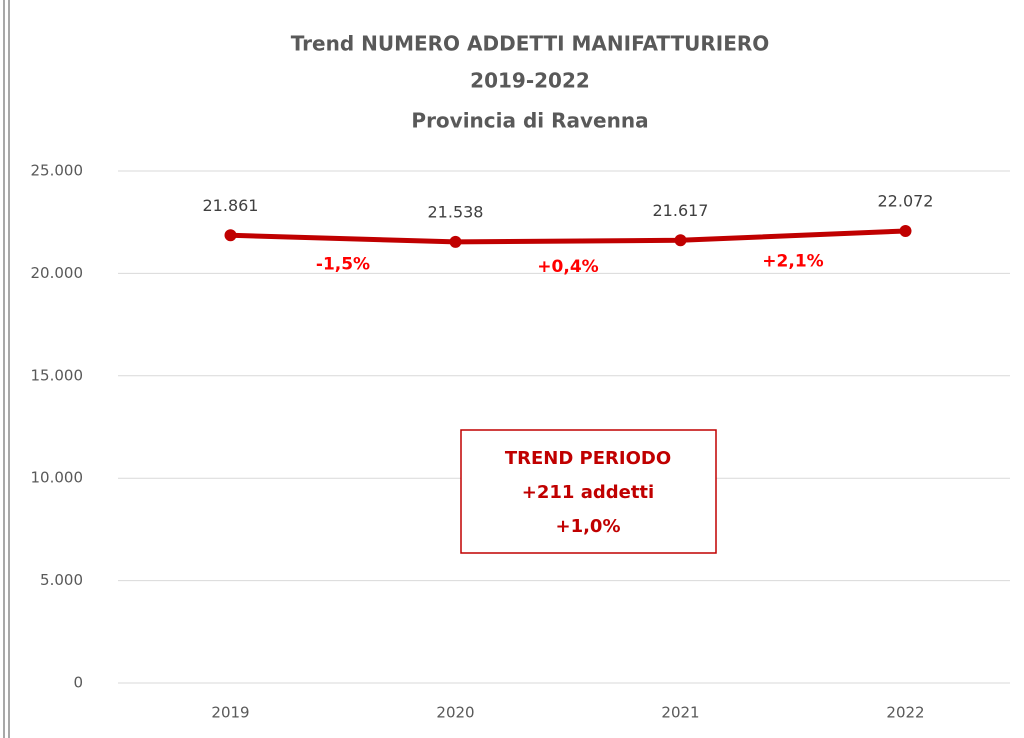 Image resolution: width=1024 pixels, height=738 pixels. I want to click on chart-title: 2019-2022, so click(530, 81).